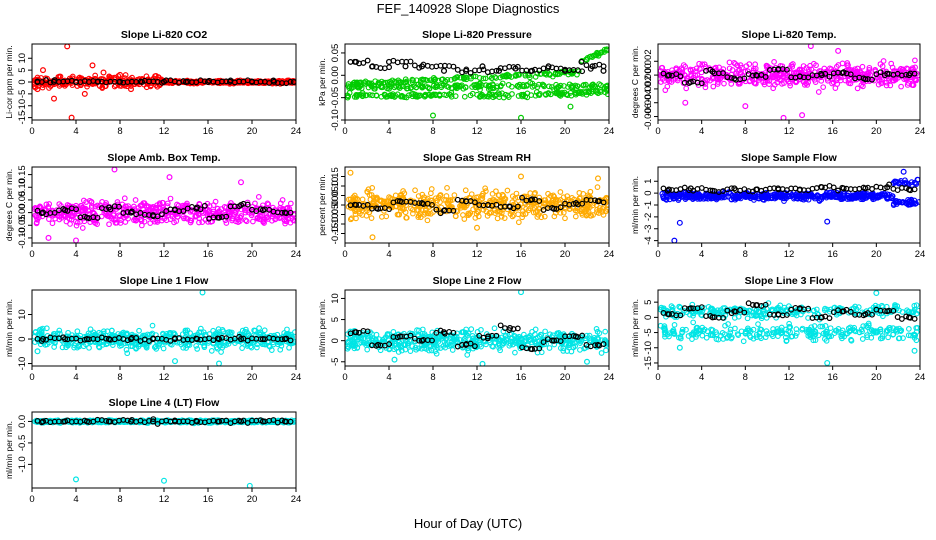  Describe the element at coordinates (22, 174) in the screenshot. I see `y-tick-label: 0.15` at that location.